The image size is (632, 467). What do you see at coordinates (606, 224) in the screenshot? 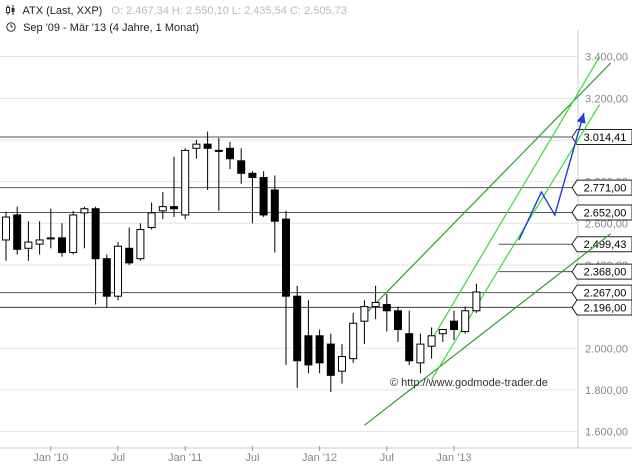
I see `y-tick-label: 2.600,00` at bounding box center [606, 224].